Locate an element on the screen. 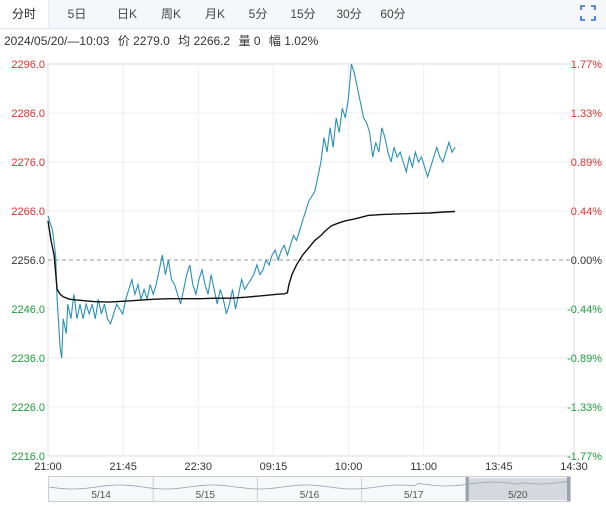 The height and width of the screenshot is (506, 606). tab-weekly-k: 周K is located at coordinates (170, 14).